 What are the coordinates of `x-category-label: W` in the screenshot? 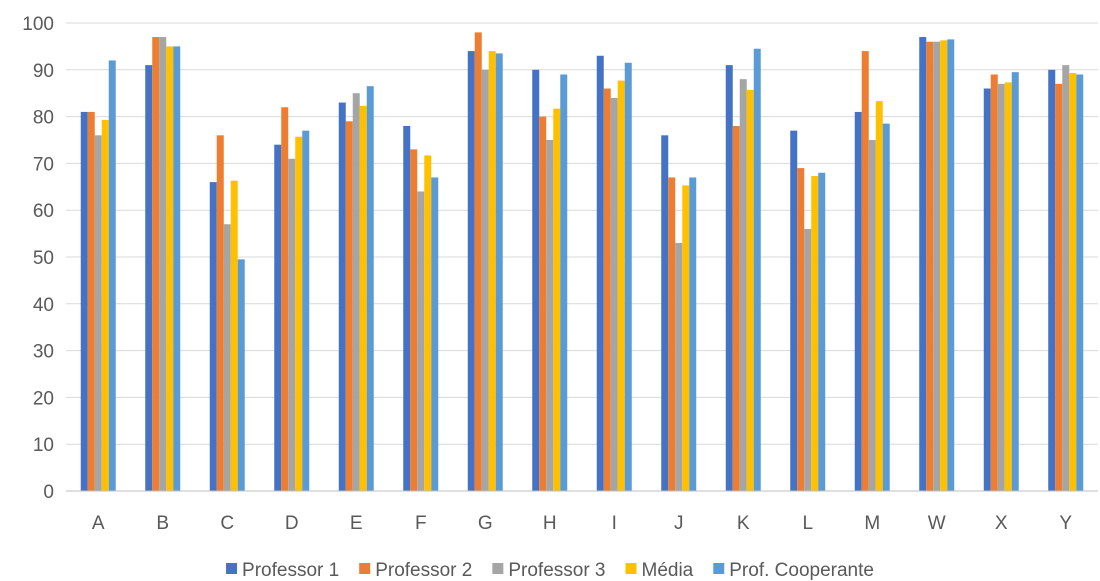 It's located at (937, 523).